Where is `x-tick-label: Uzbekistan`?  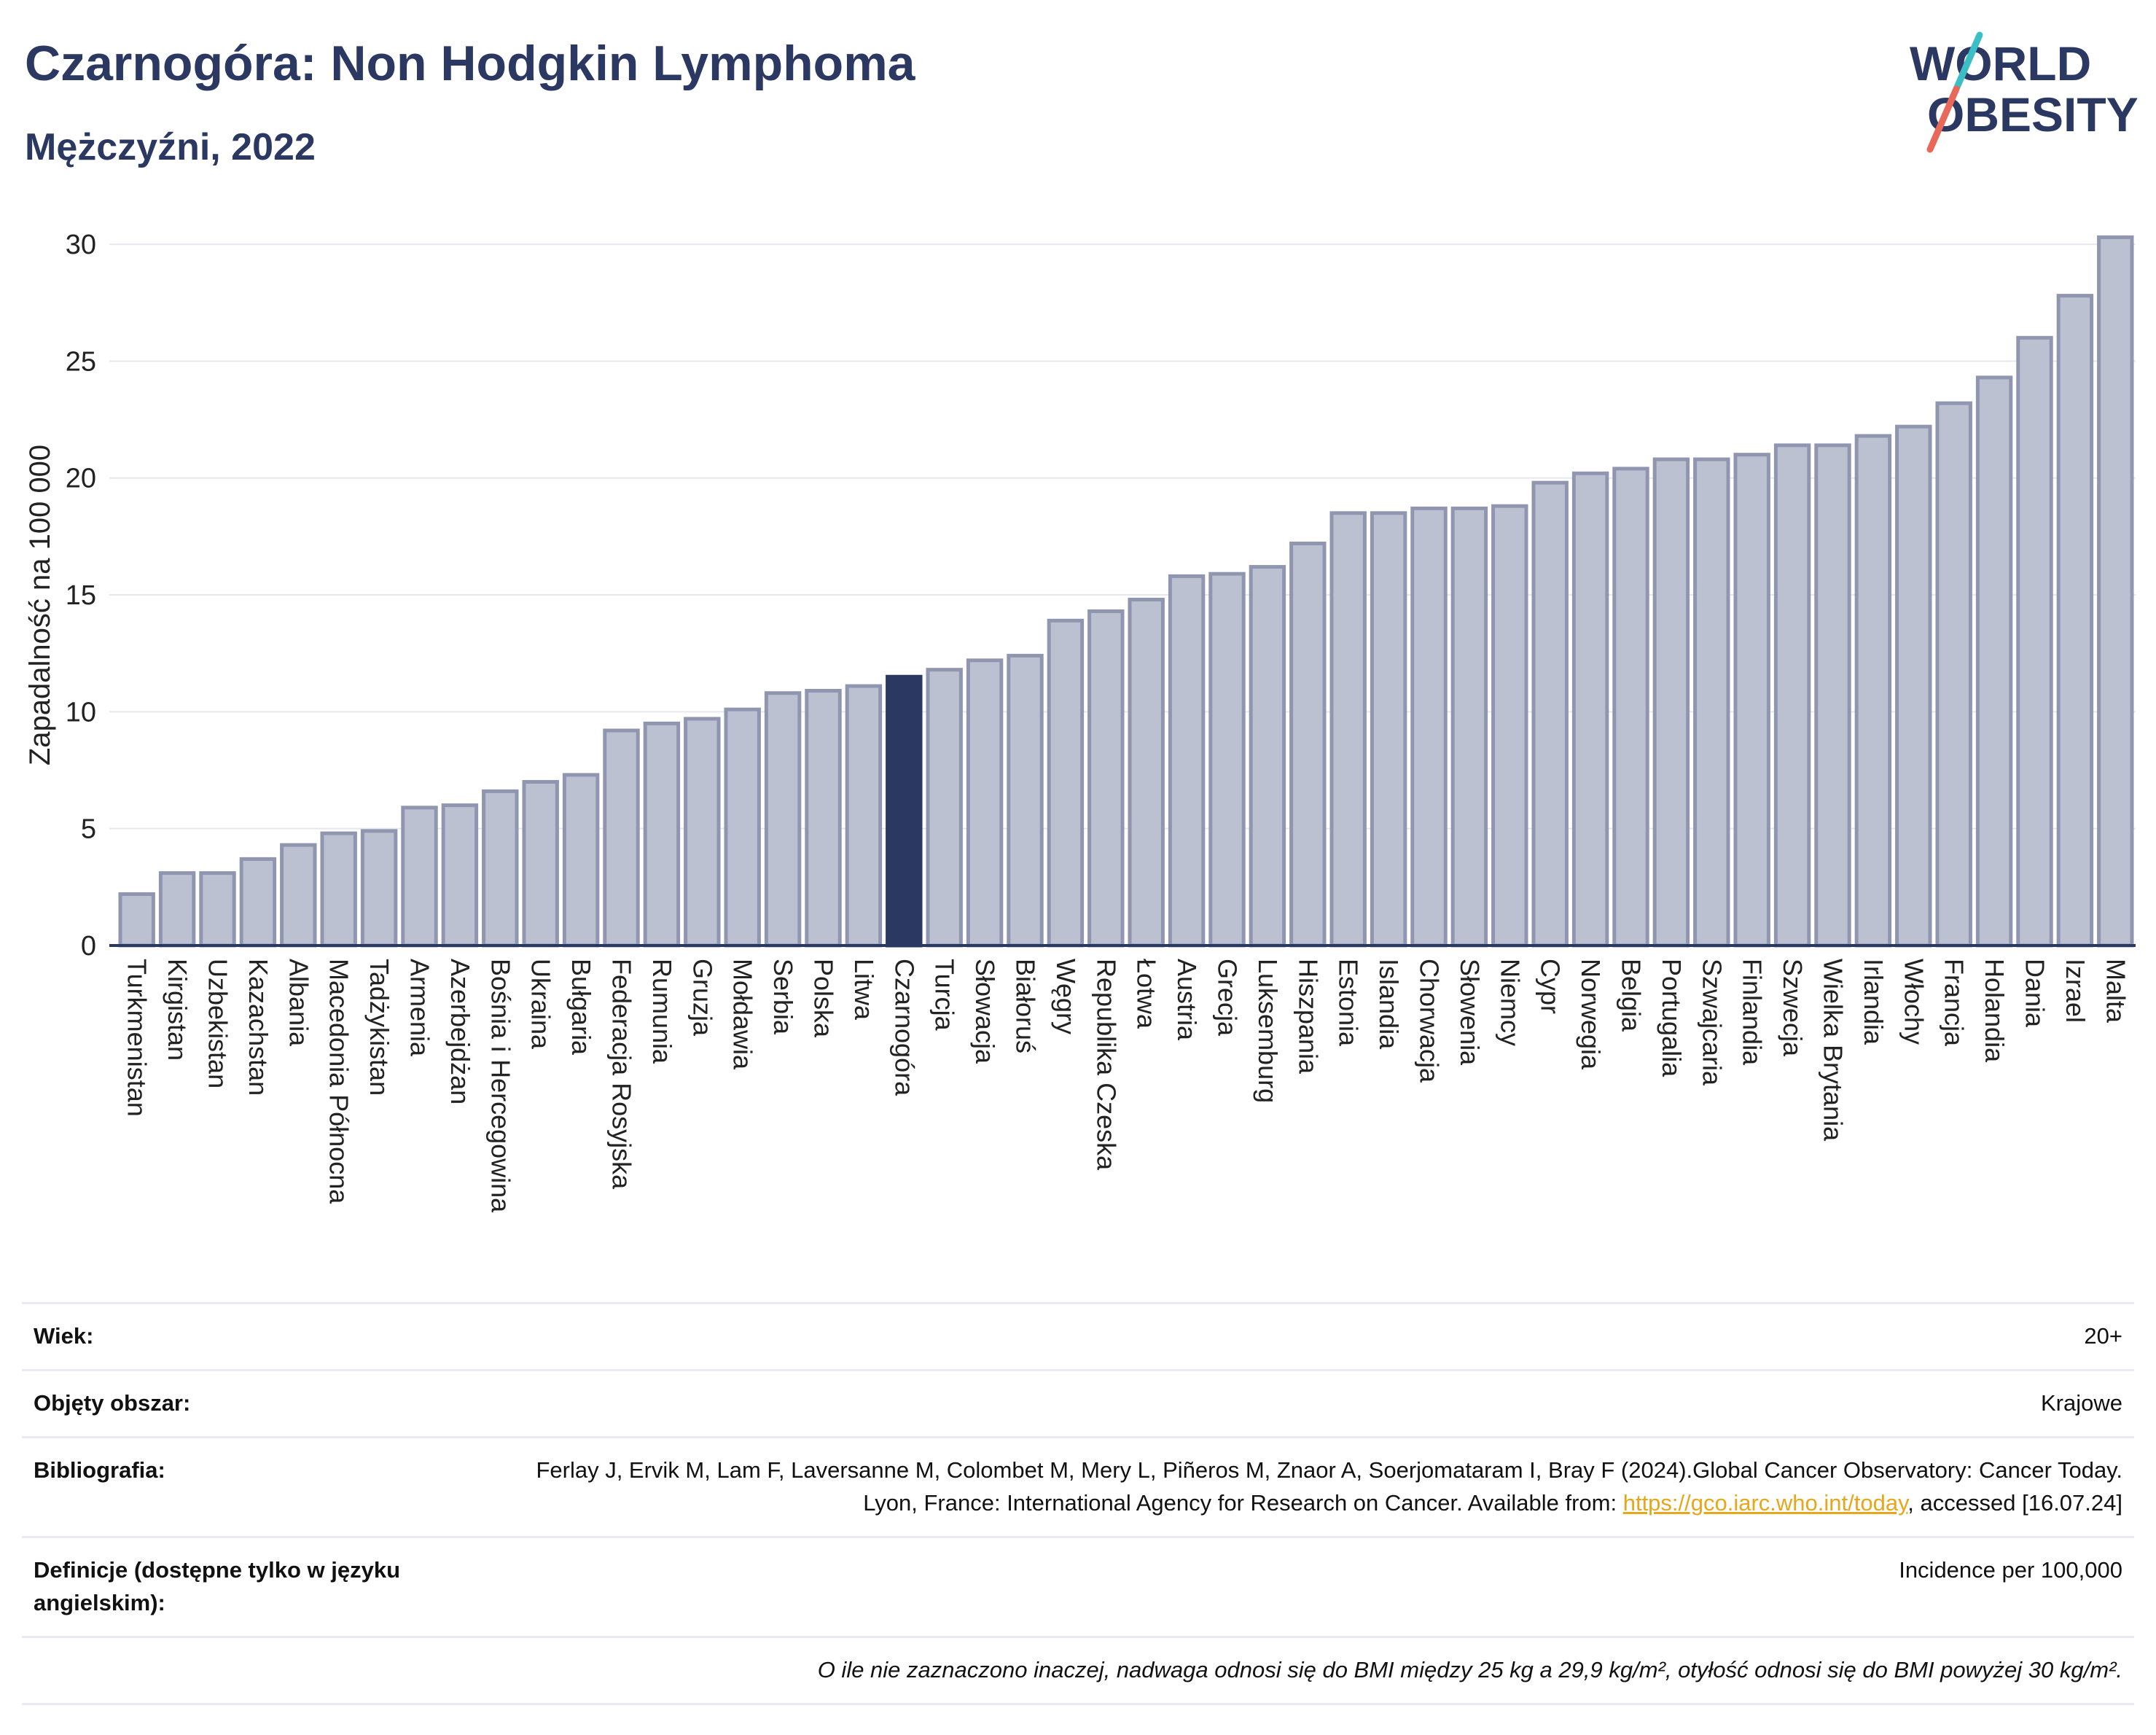 x-tick-label: Uzbekistan is located at coordinates (218, 1023).